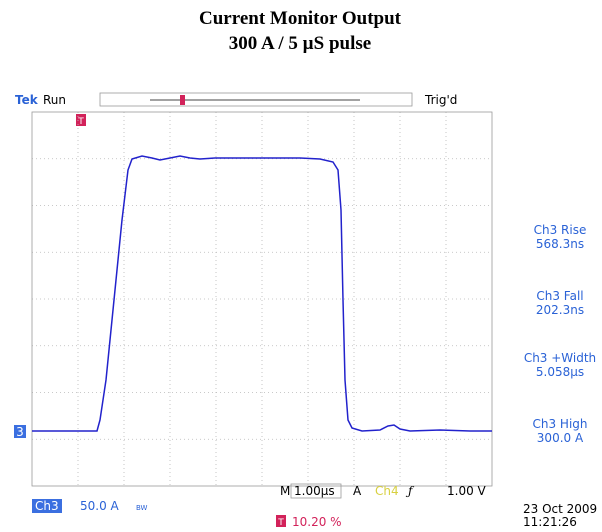 The width and height of the screenshot is (602, 532). Describe the element at coordinates (300, 18) in the screenshot. I see `title-line: Current Monitor Output` at that location.